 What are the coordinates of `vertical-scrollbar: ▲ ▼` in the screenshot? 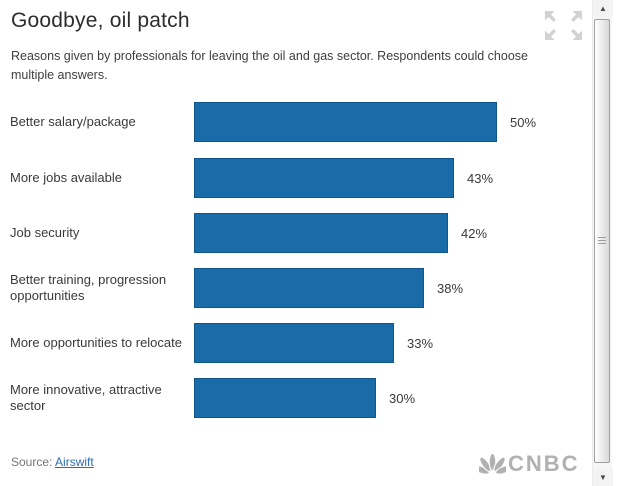 It's located at (602, 243).